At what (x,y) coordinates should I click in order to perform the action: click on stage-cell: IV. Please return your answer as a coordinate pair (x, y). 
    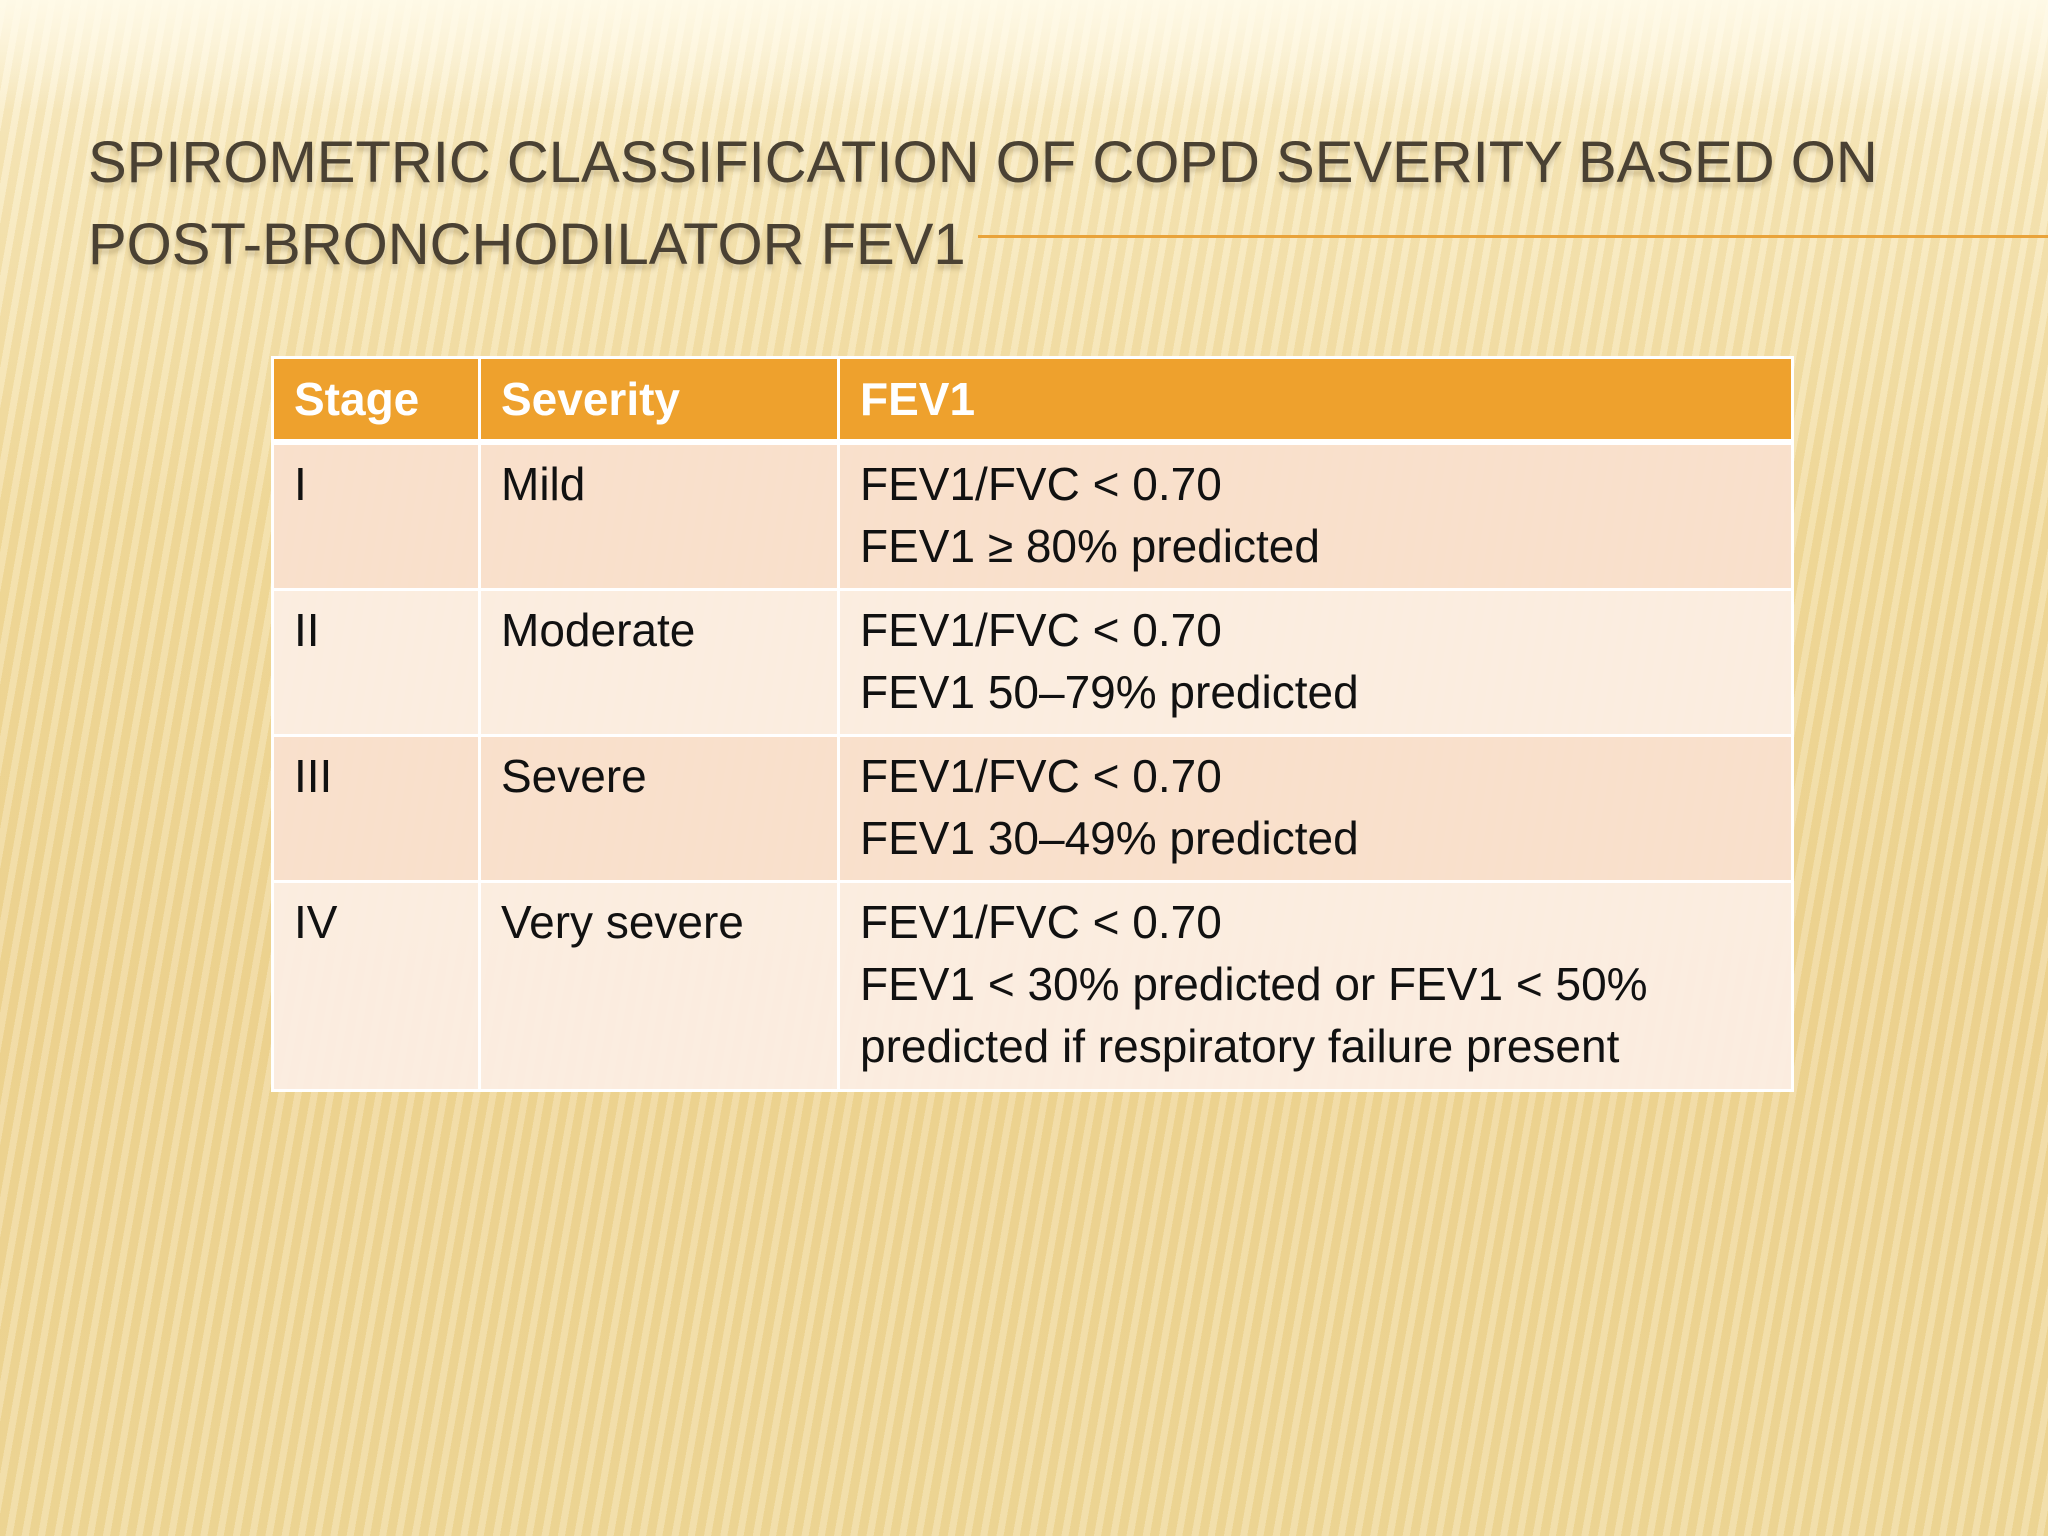
    Looking at the image, I should click on (376, 986).